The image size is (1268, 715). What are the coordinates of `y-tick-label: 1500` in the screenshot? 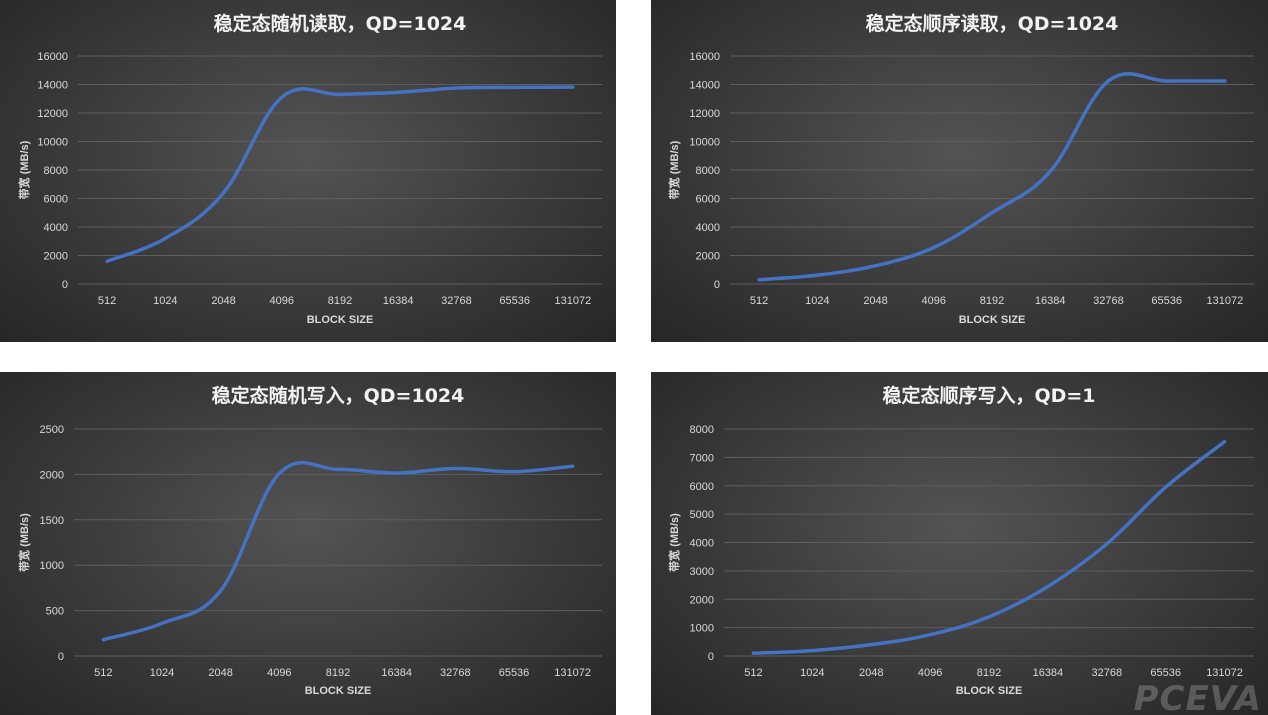 It's located at (52, 521).